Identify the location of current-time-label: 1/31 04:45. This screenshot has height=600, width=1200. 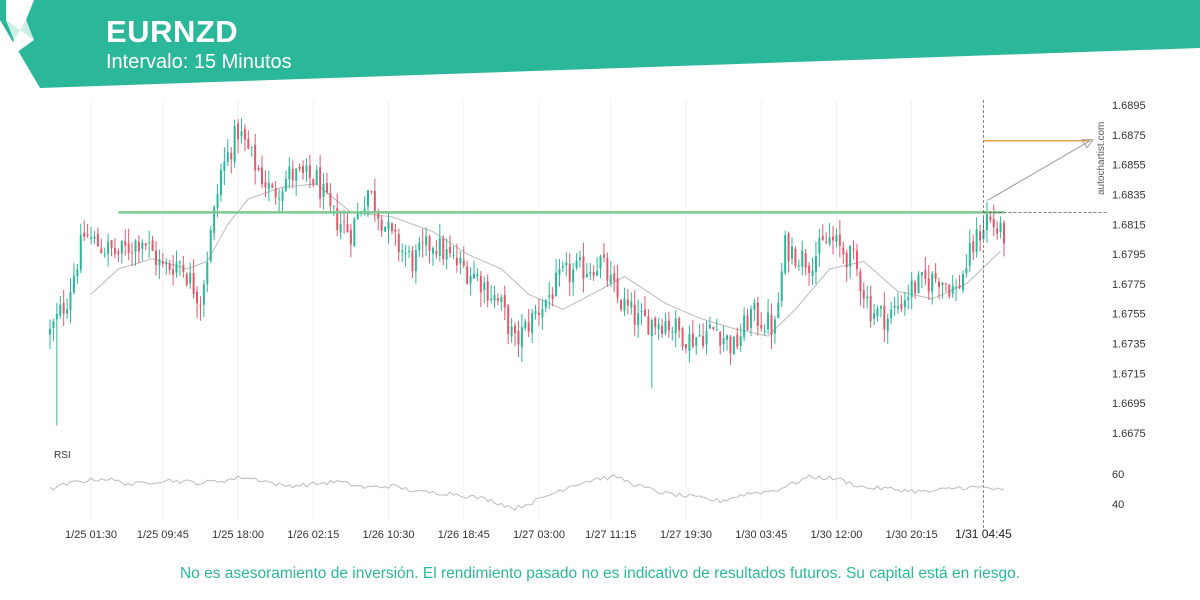
(983, 534).